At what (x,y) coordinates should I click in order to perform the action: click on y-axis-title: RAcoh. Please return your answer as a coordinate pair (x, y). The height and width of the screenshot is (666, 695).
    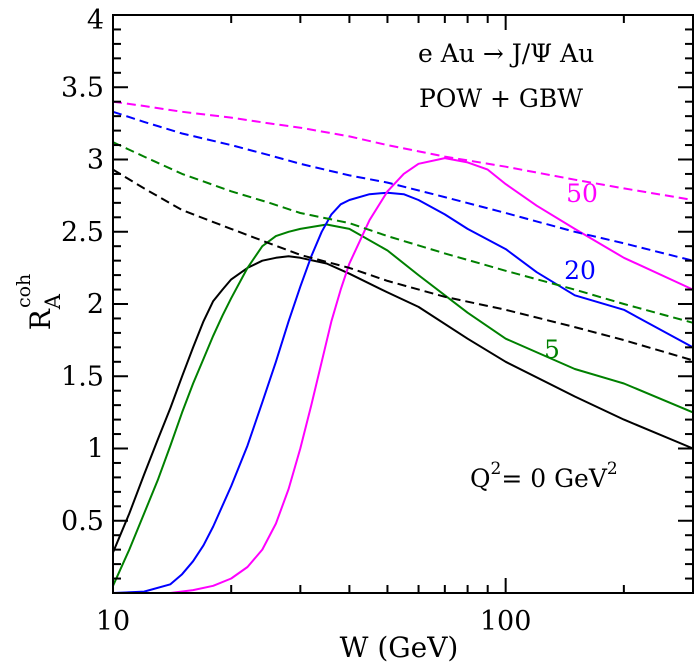
    Looking at the image, I should click on (39, 302).